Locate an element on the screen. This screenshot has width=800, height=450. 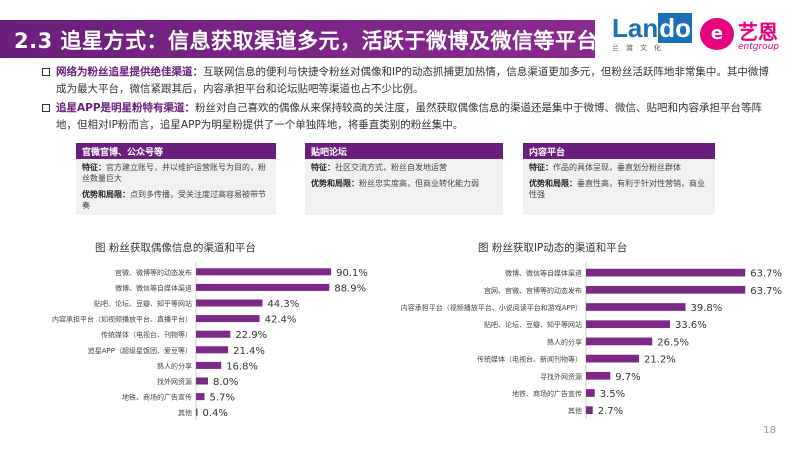
category-label: 传统媒体（电视台、刊物等） is located at coordinates (146, 334).